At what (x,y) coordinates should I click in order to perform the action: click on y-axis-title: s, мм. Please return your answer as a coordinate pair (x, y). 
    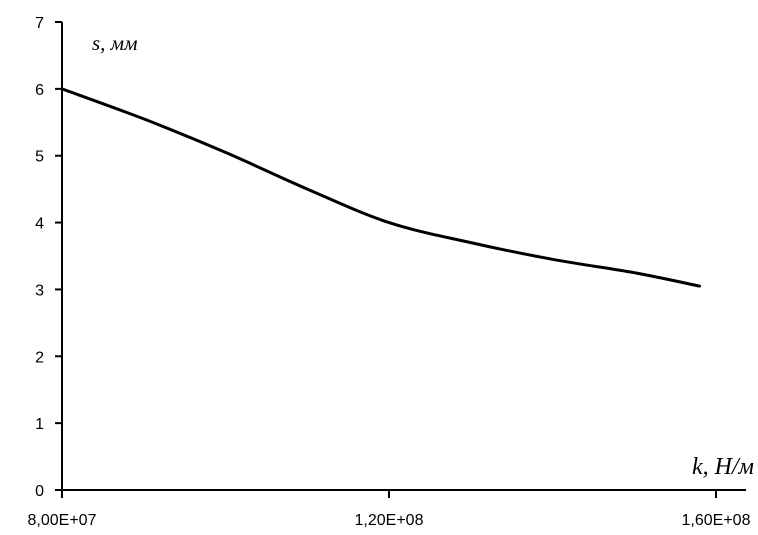
    Looking at the image, I should click on (114, 43).